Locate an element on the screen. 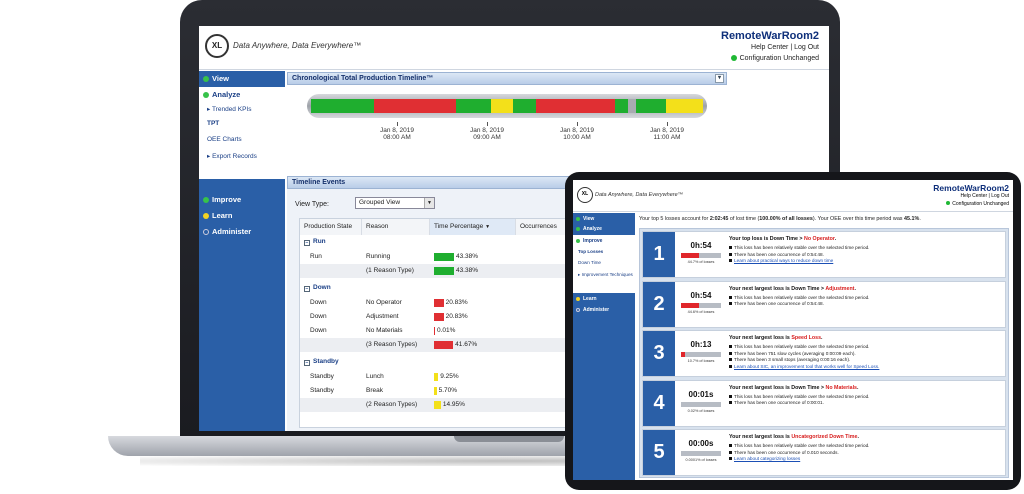 The image size is (1024, 494). summary-text: Your top 5 losses account for is located at coordinates (674, 219).